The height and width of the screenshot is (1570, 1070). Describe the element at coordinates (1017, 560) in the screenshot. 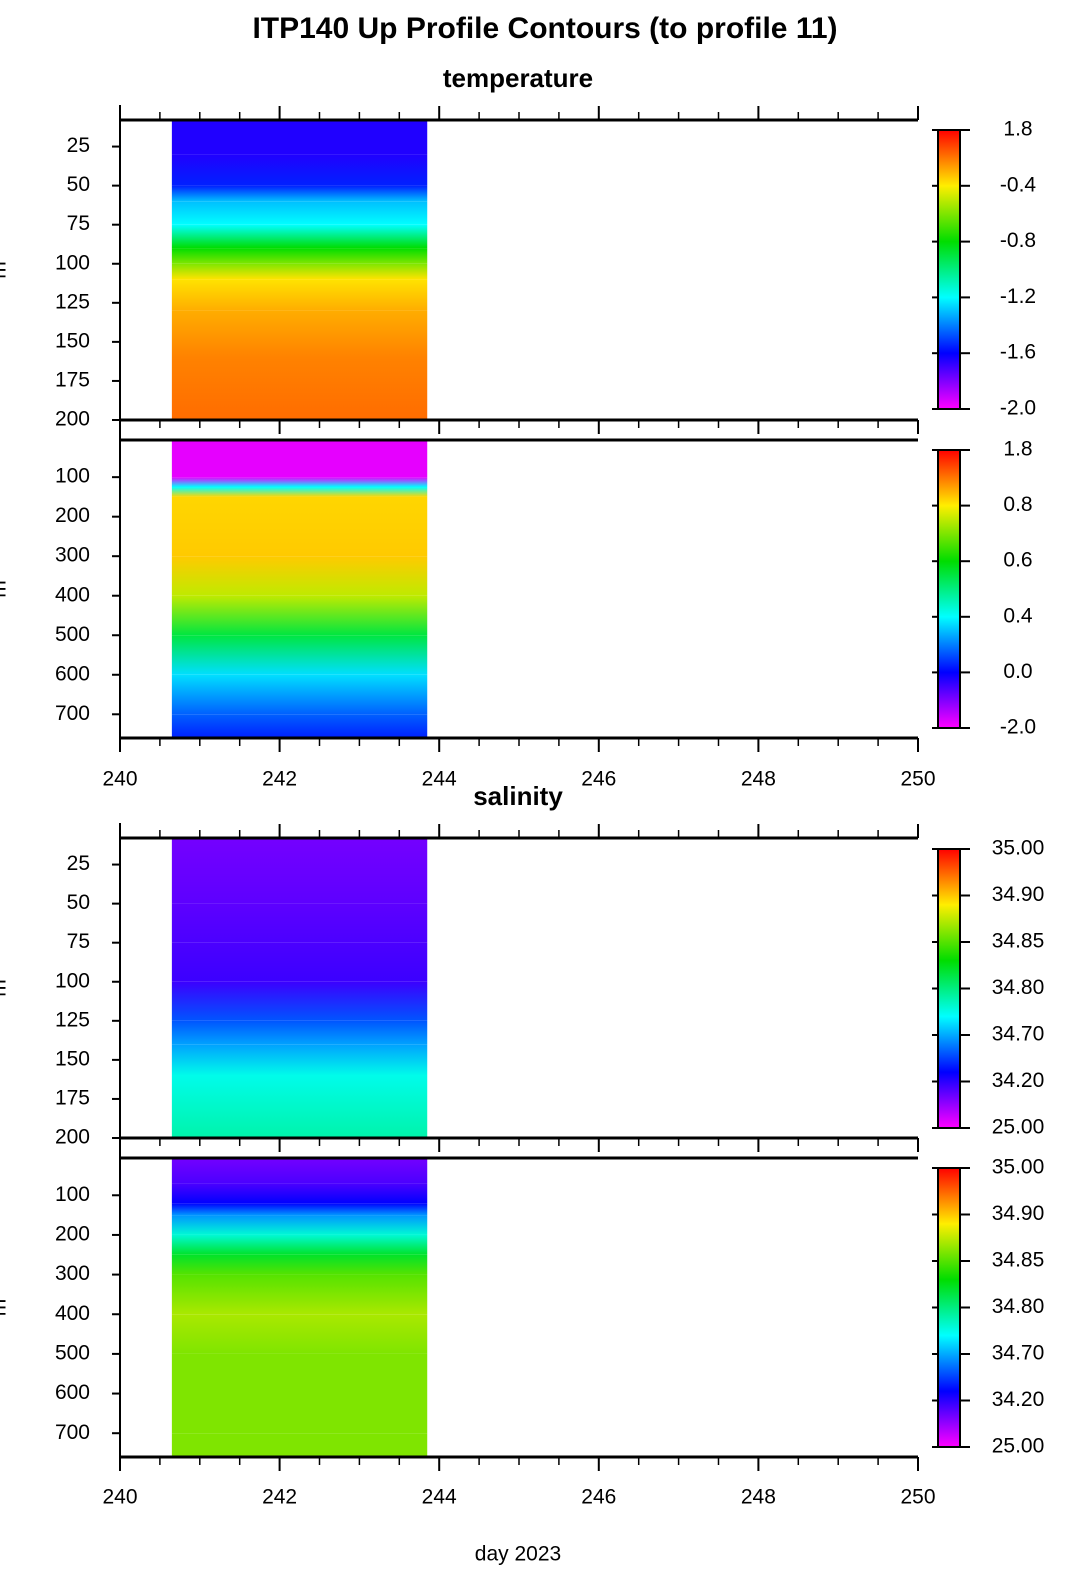

I see `colorbar-tick-label: 0.6` at that location.